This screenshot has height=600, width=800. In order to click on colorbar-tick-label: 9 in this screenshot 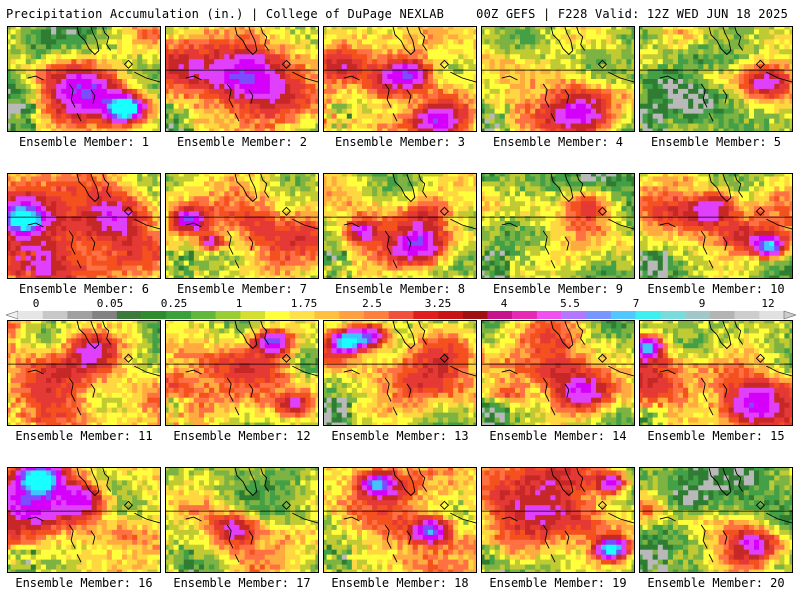, I will do `click(702, 303)`.